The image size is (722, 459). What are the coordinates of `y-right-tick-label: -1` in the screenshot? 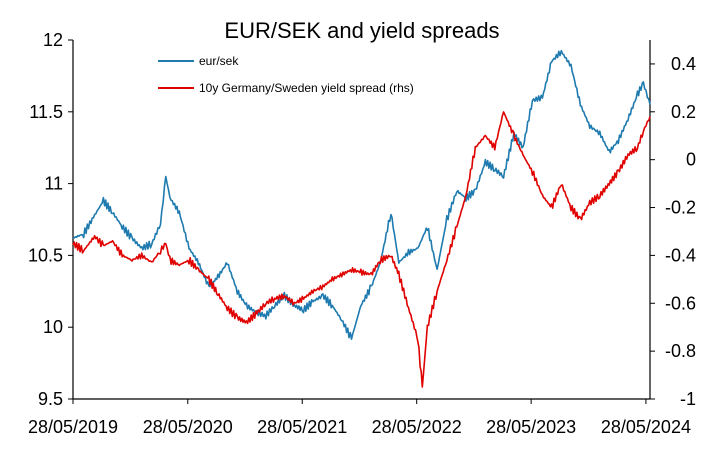 It's located at (688, 399).